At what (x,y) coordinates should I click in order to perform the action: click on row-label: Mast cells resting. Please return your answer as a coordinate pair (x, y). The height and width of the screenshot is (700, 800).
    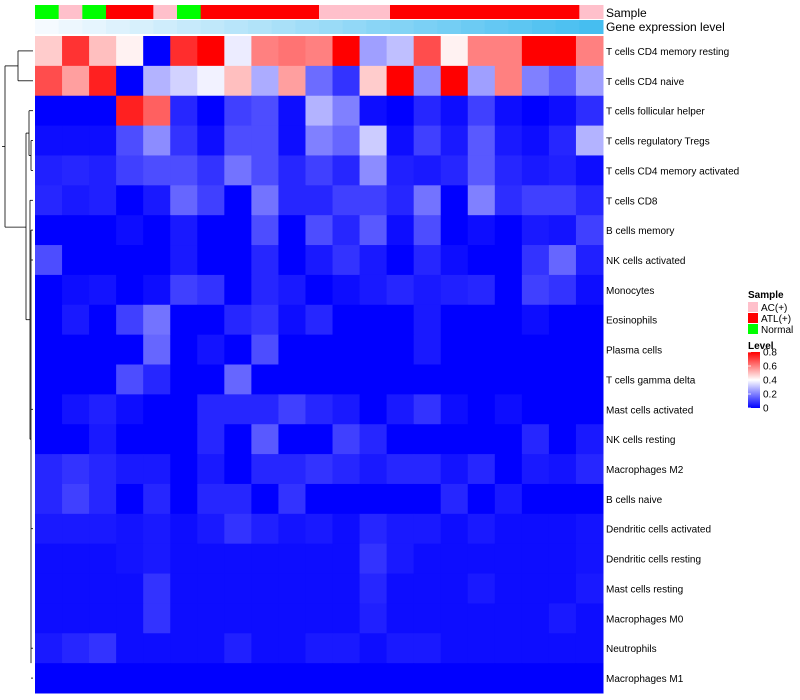
    Looking at the image, I should click on (644, 590).